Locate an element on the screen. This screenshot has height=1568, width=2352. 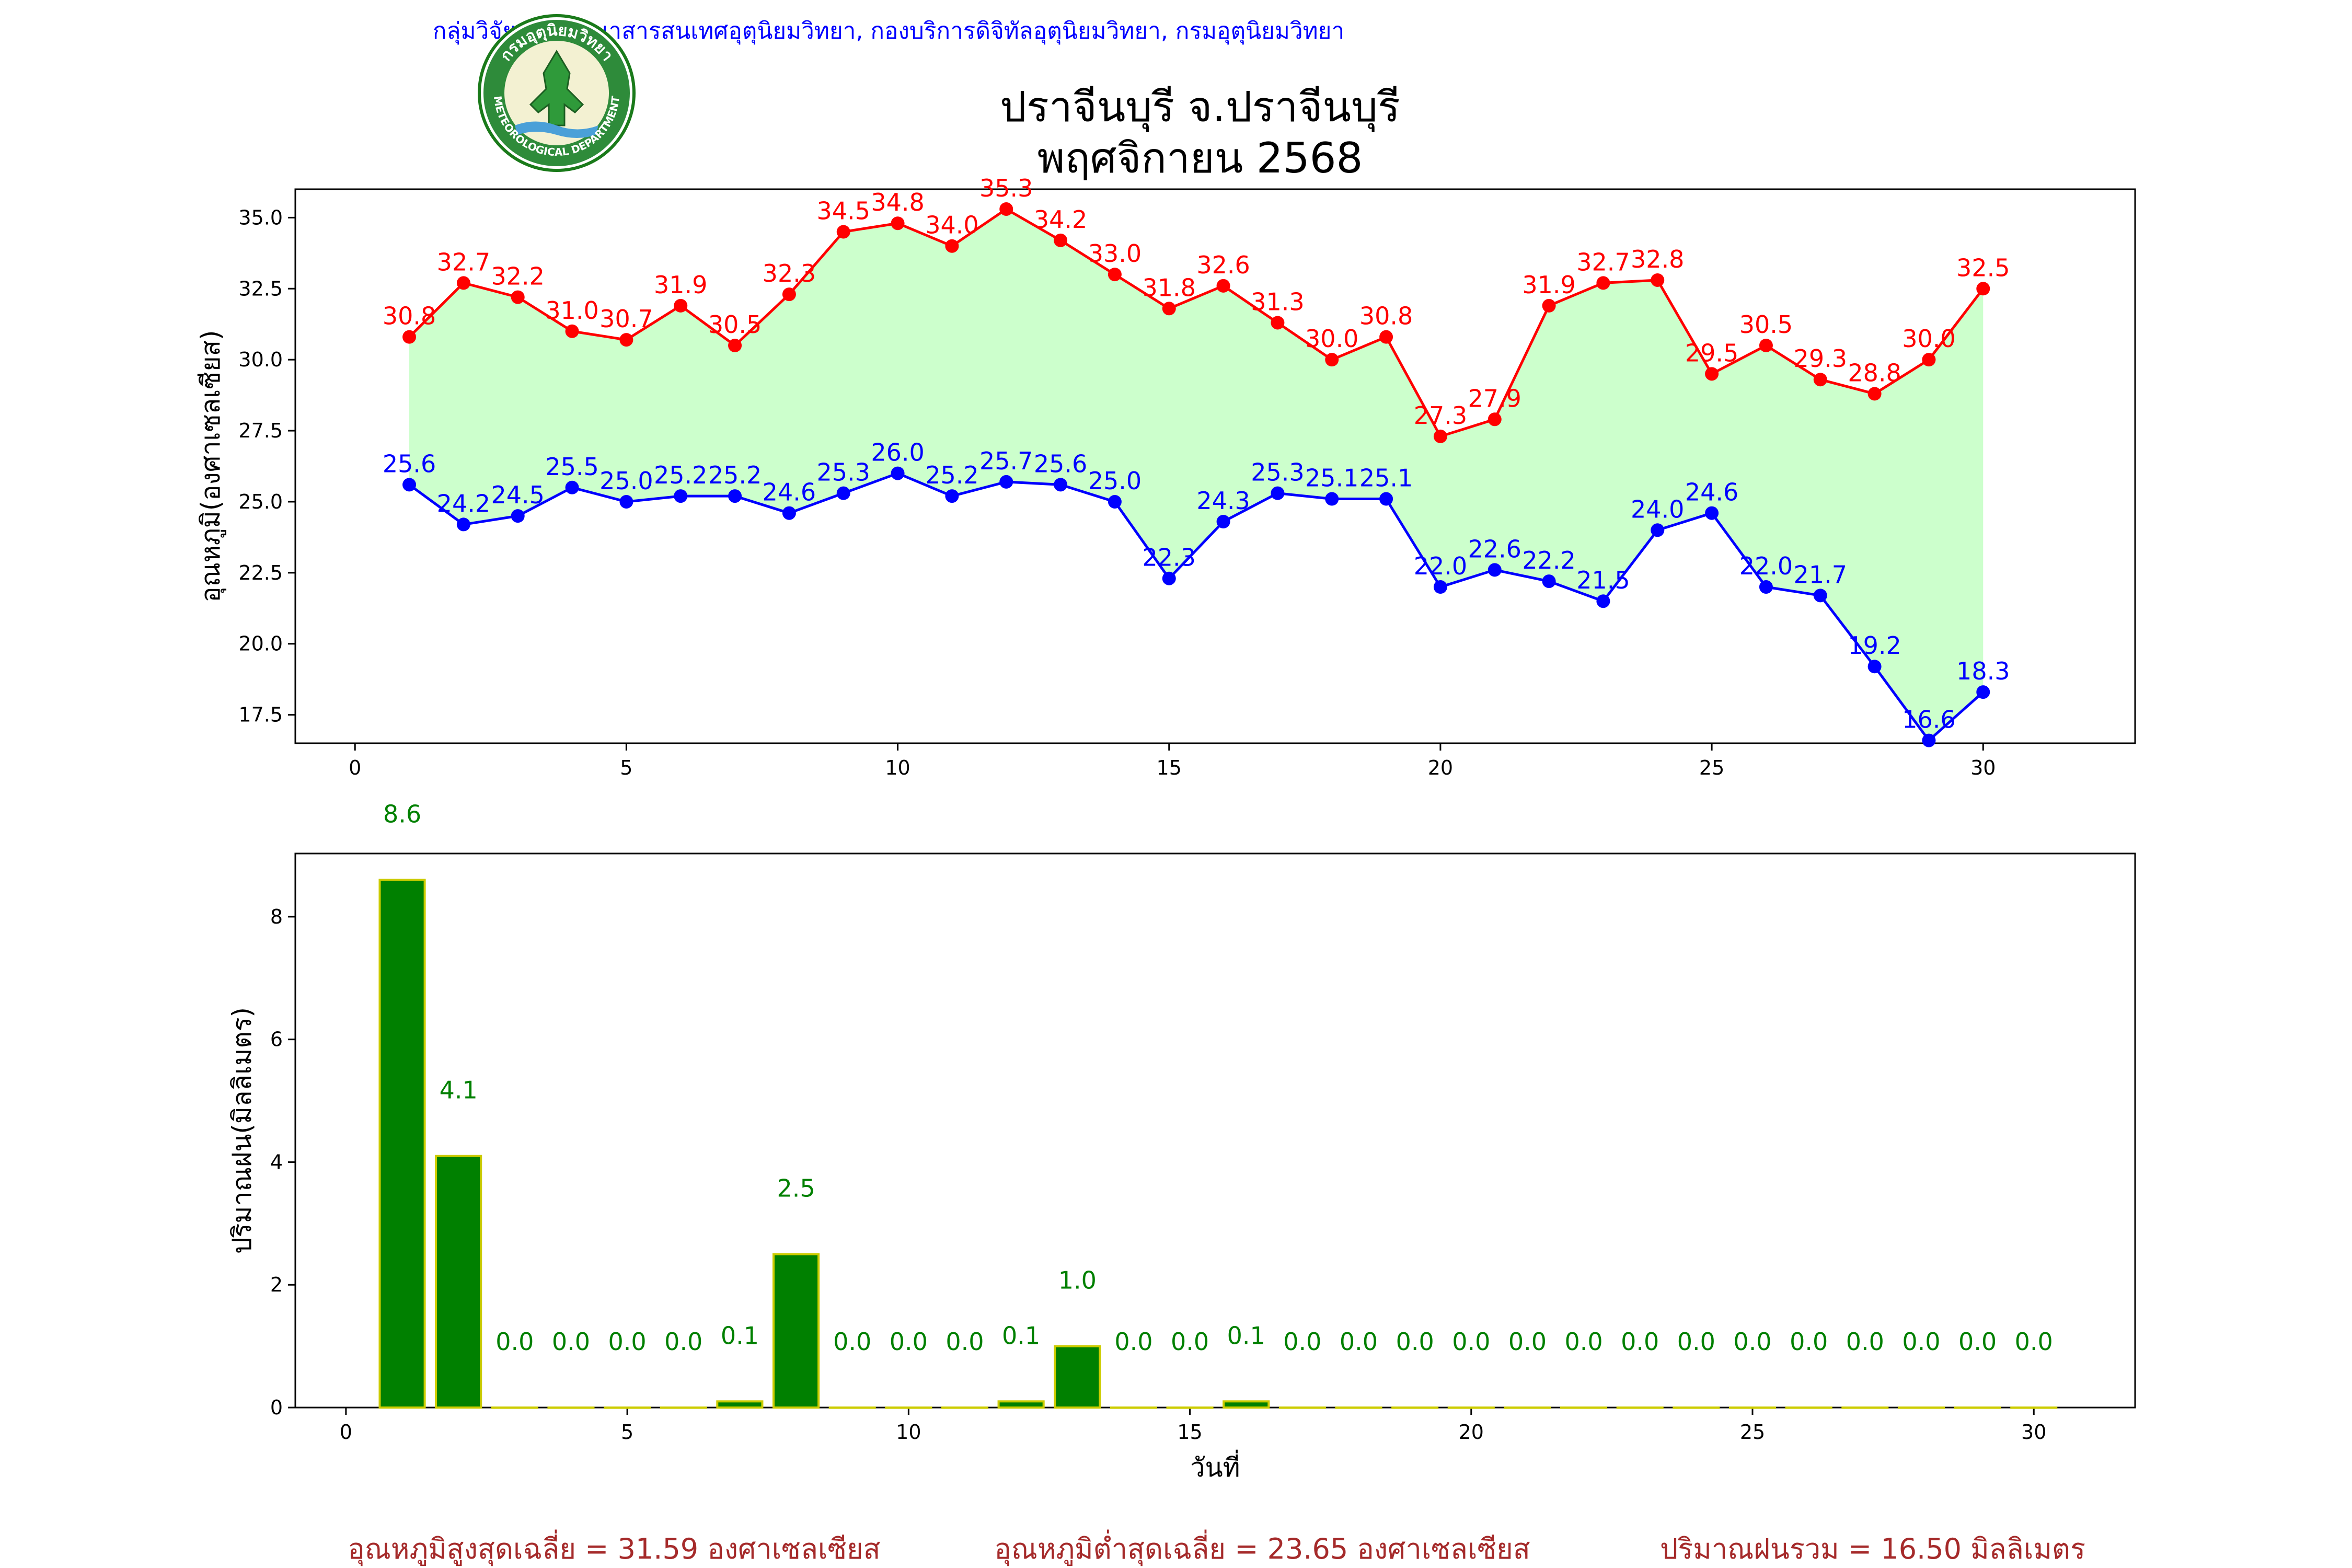
rainfall-y-tick-label: 2 is located at coordinates (276, 1284).